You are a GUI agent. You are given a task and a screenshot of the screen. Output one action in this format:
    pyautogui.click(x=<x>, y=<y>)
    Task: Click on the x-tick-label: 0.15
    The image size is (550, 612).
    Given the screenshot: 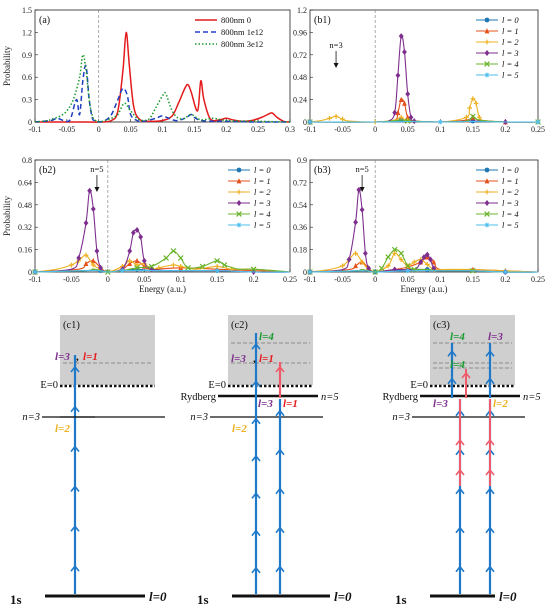 What is the action you would take?
    pyautogui.click(x=473, y=129)
    